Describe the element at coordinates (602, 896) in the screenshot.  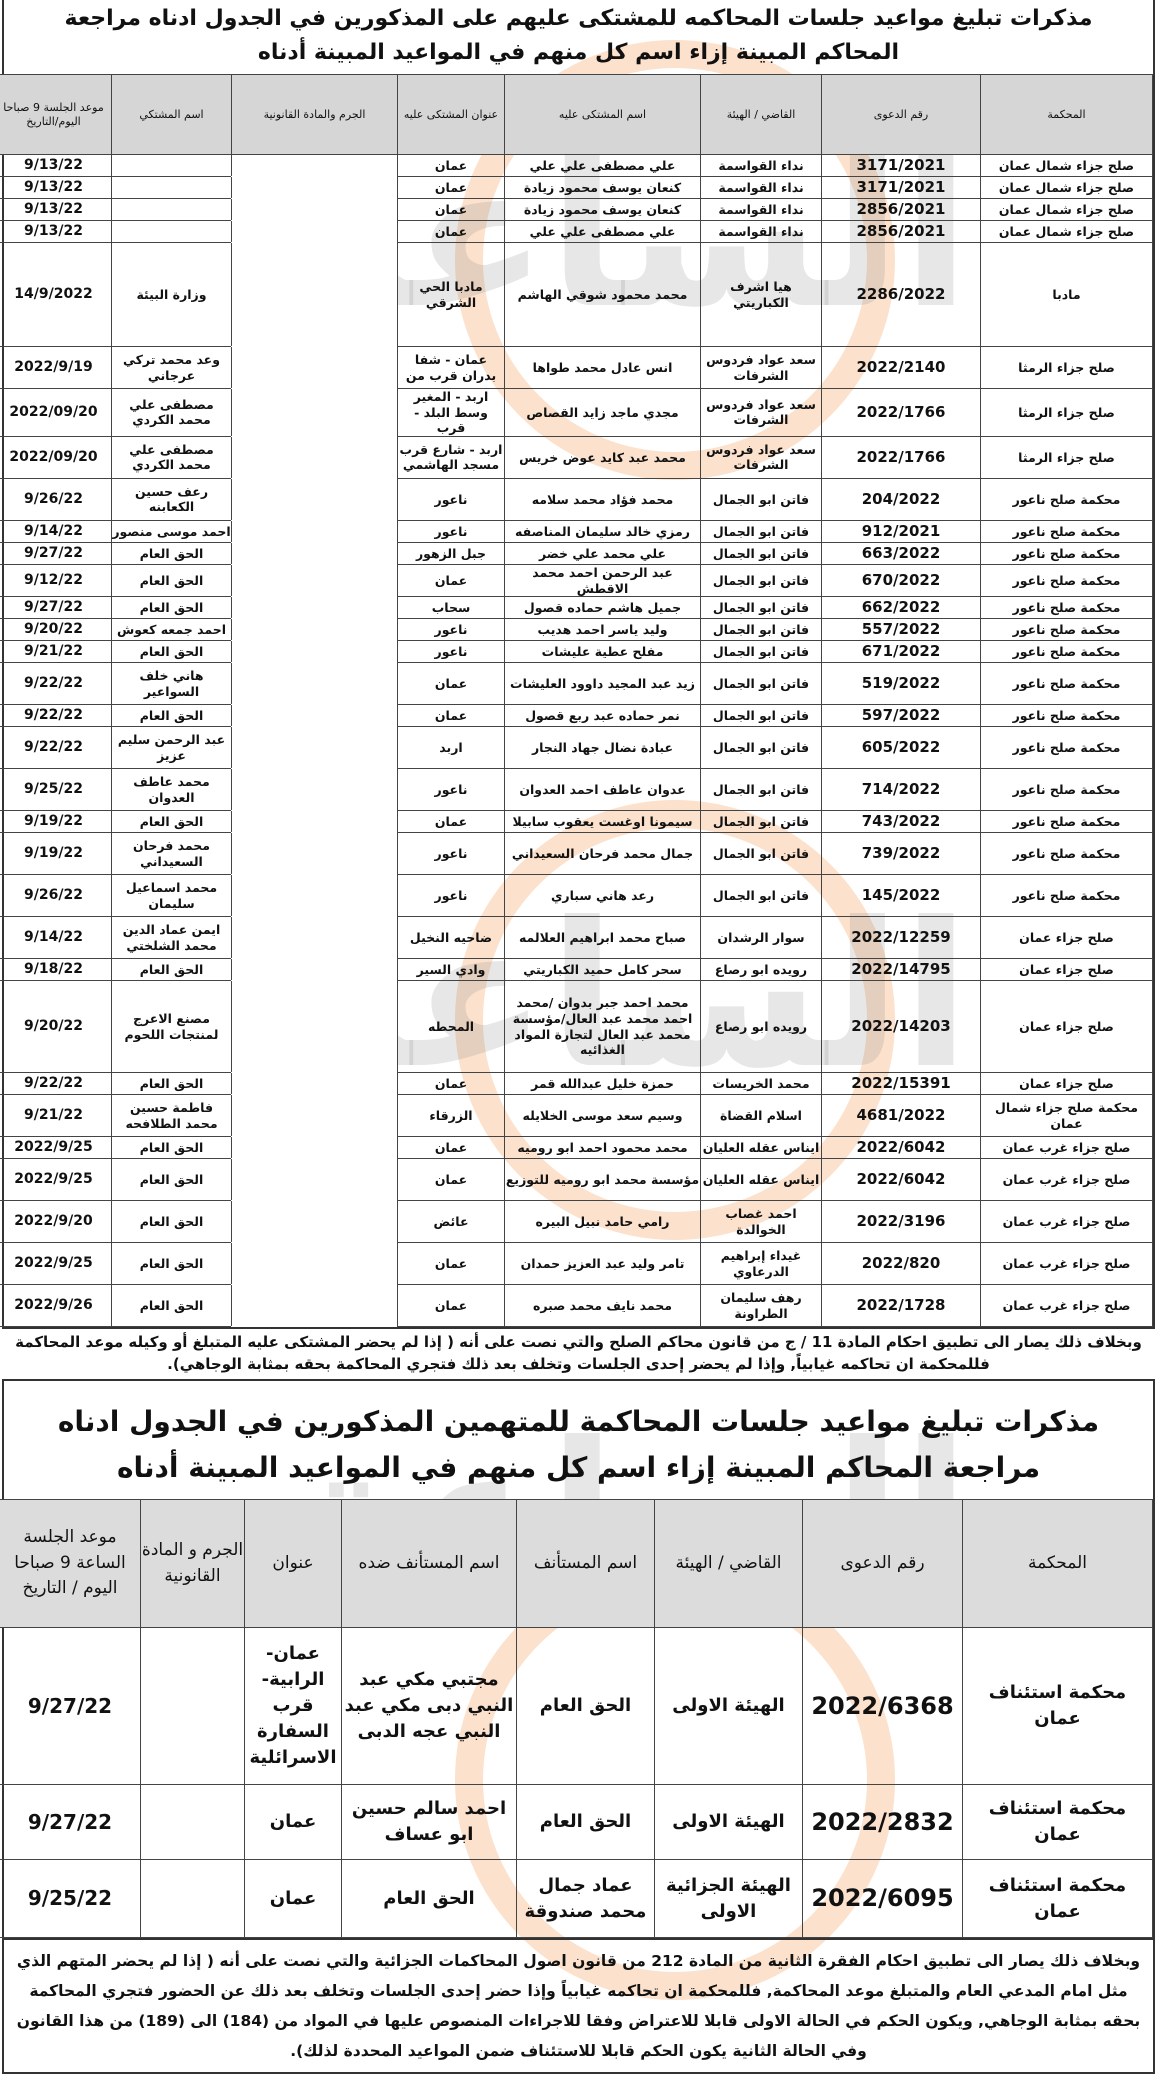
I see `cell-defendant-name: رعد هاني سباري` at that location.